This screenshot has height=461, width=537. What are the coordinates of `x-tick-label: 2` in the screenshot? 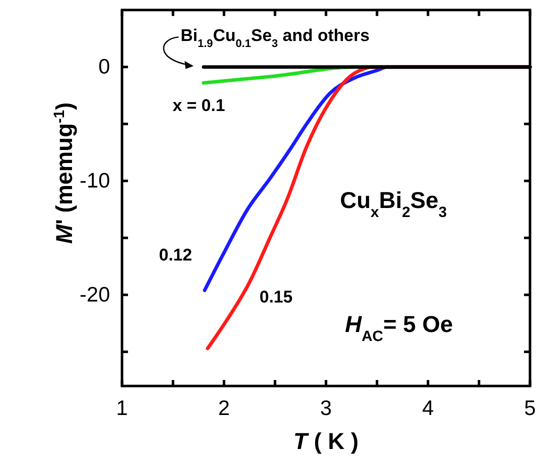 It's located at (224, 408).